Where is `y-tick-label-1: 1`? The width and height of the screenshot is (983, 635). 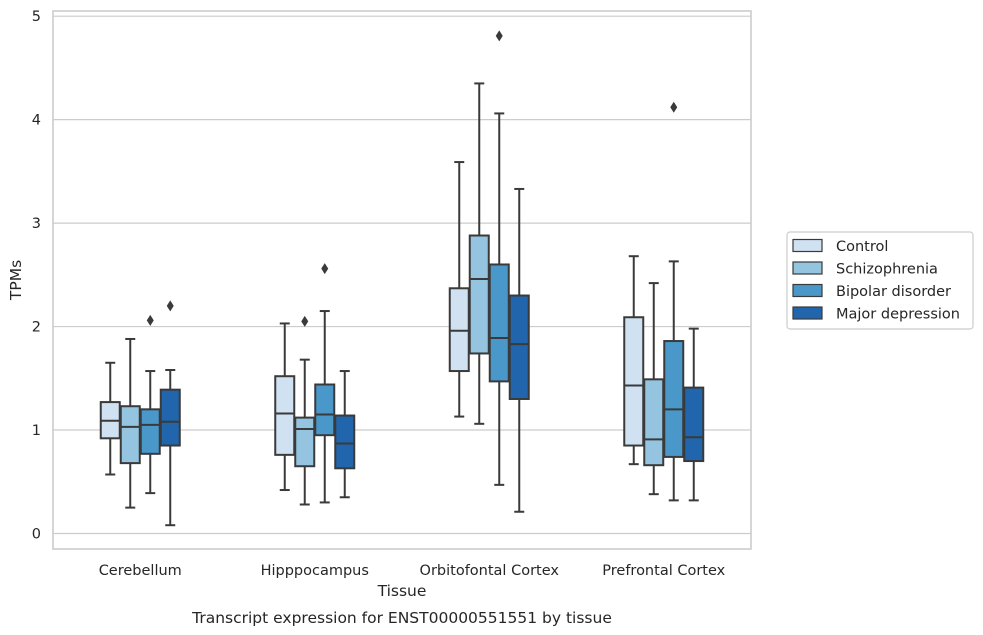 y-tick-label-1: 1 is located at coordinates (36, 431).